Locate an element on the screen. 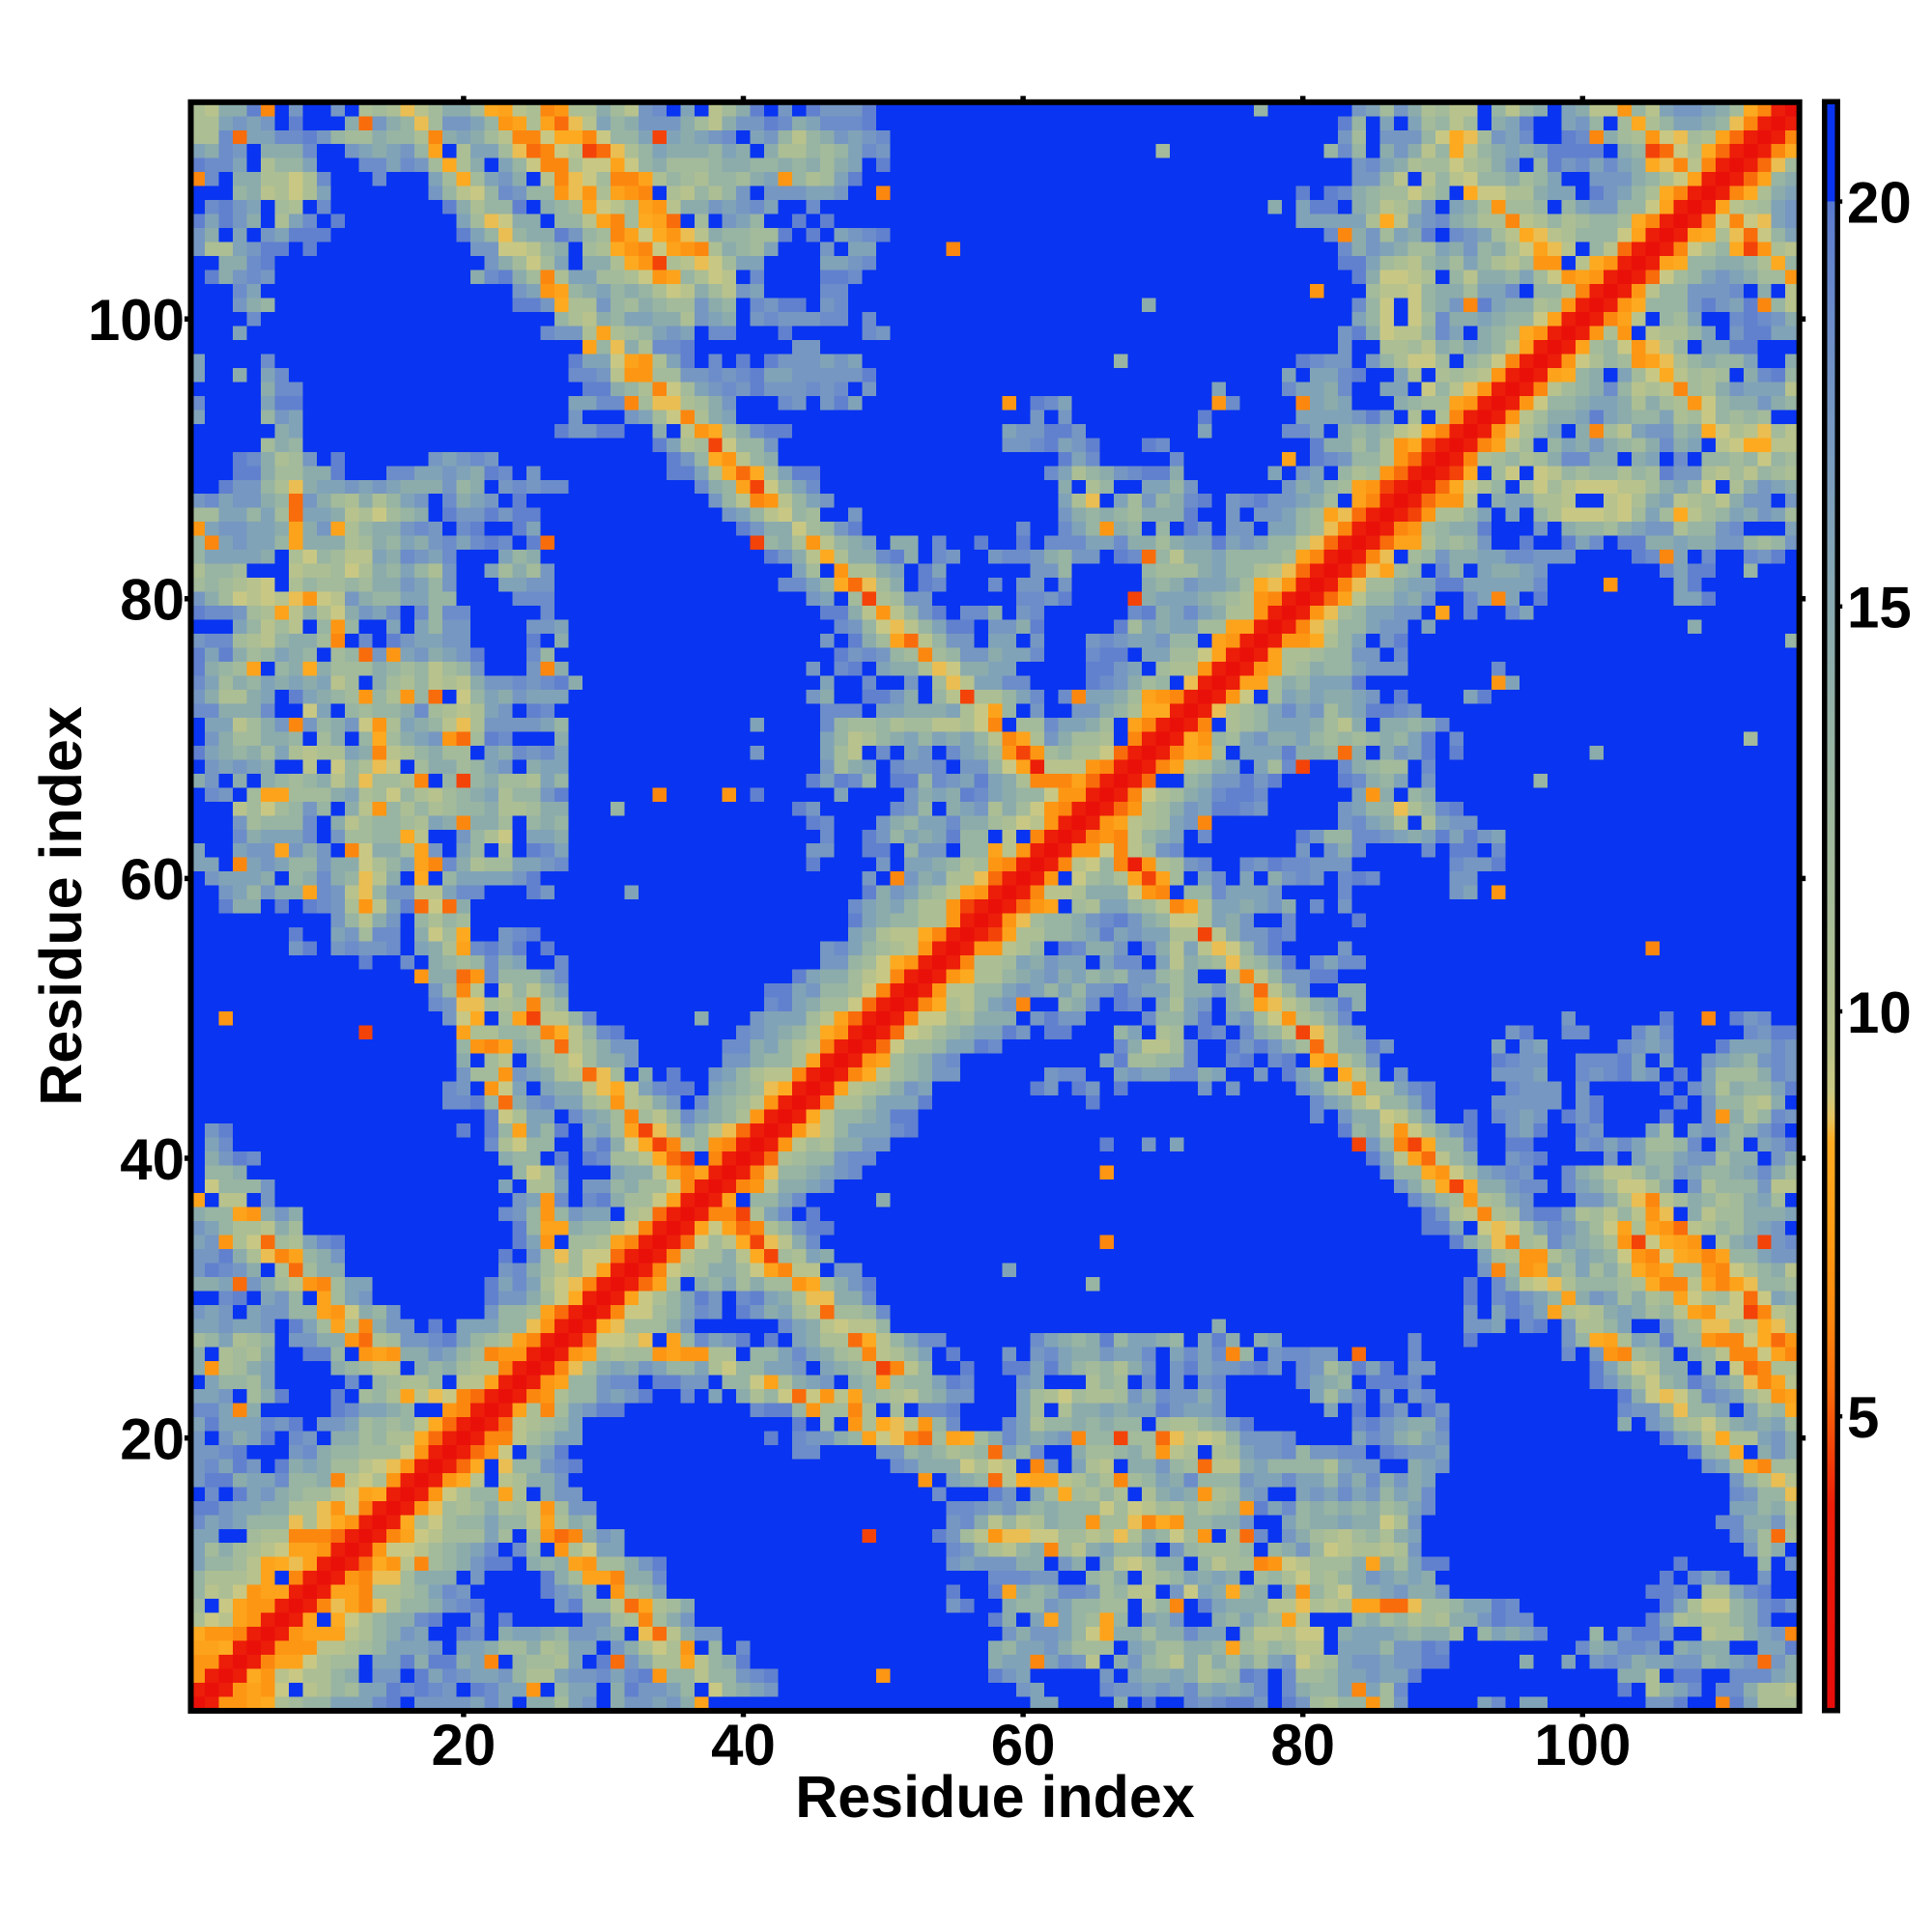  svg-text: 10 is located at coordinates (1879, 1012).